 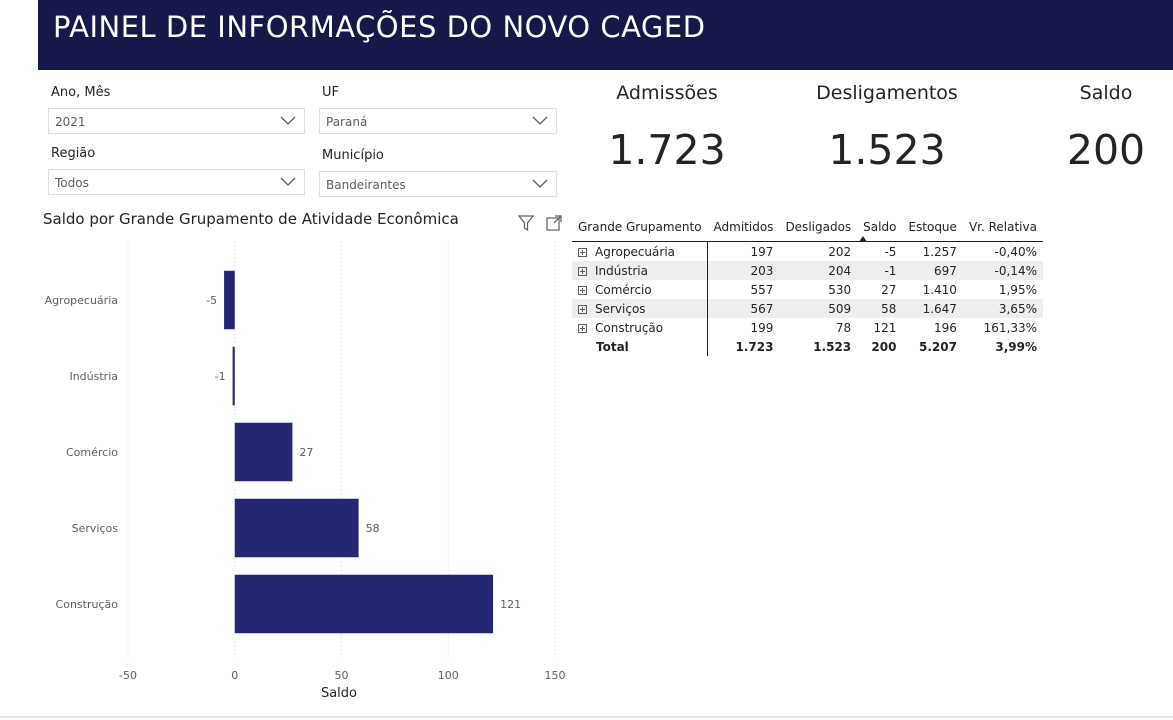 What do you see at coordinates (364, 604) in the screenshot?
I see `bar-construcao` at bounding box center [364, 604].